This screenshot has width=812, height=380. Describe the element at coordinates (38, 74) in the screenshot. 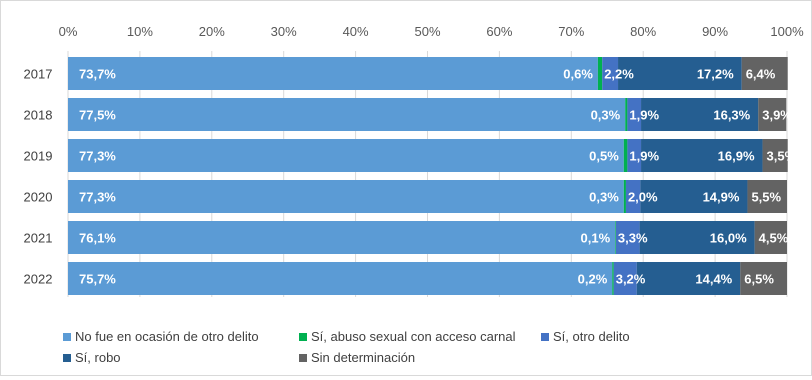

I see `y-tick-label: 2017` at that location.